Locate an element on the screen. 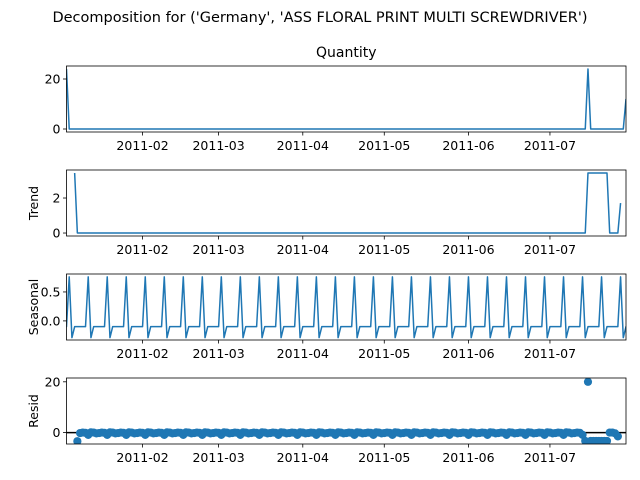 This screenshot has height=480, width=640. y-tick-label-resid: 20 is located at coordinates (53, 381).